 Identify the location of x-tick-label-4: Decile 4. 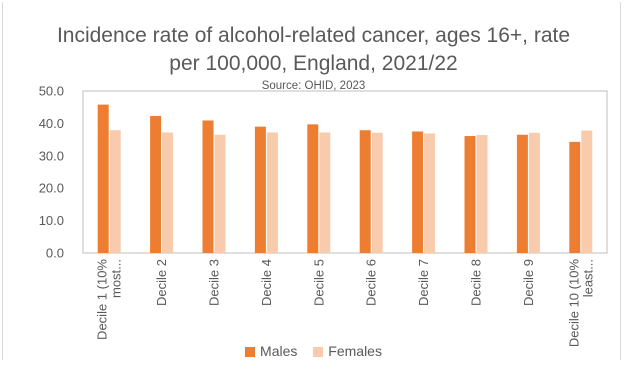
(266, 282).